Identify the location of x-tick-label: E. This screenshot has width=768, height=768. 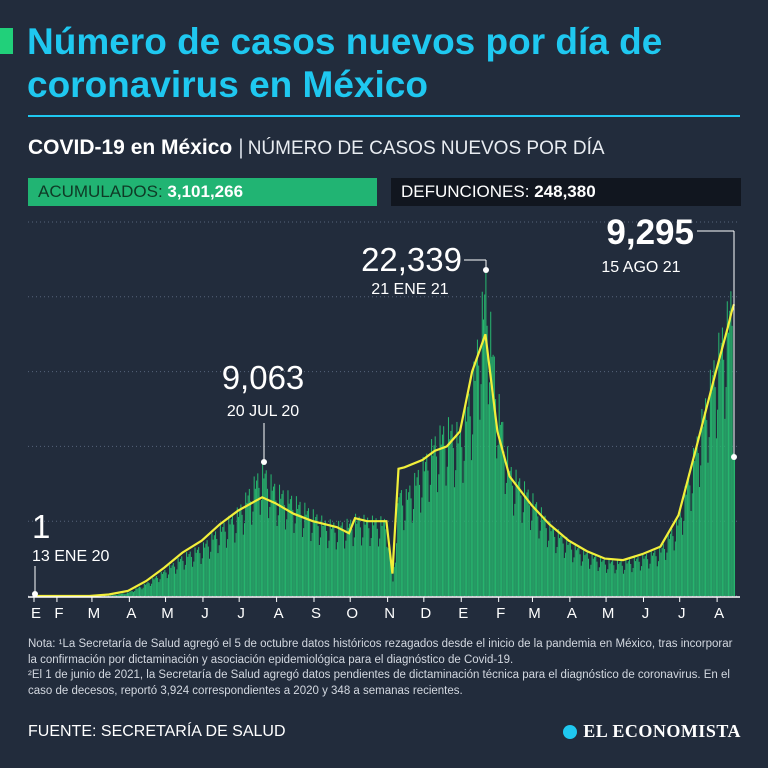
(463, 613).